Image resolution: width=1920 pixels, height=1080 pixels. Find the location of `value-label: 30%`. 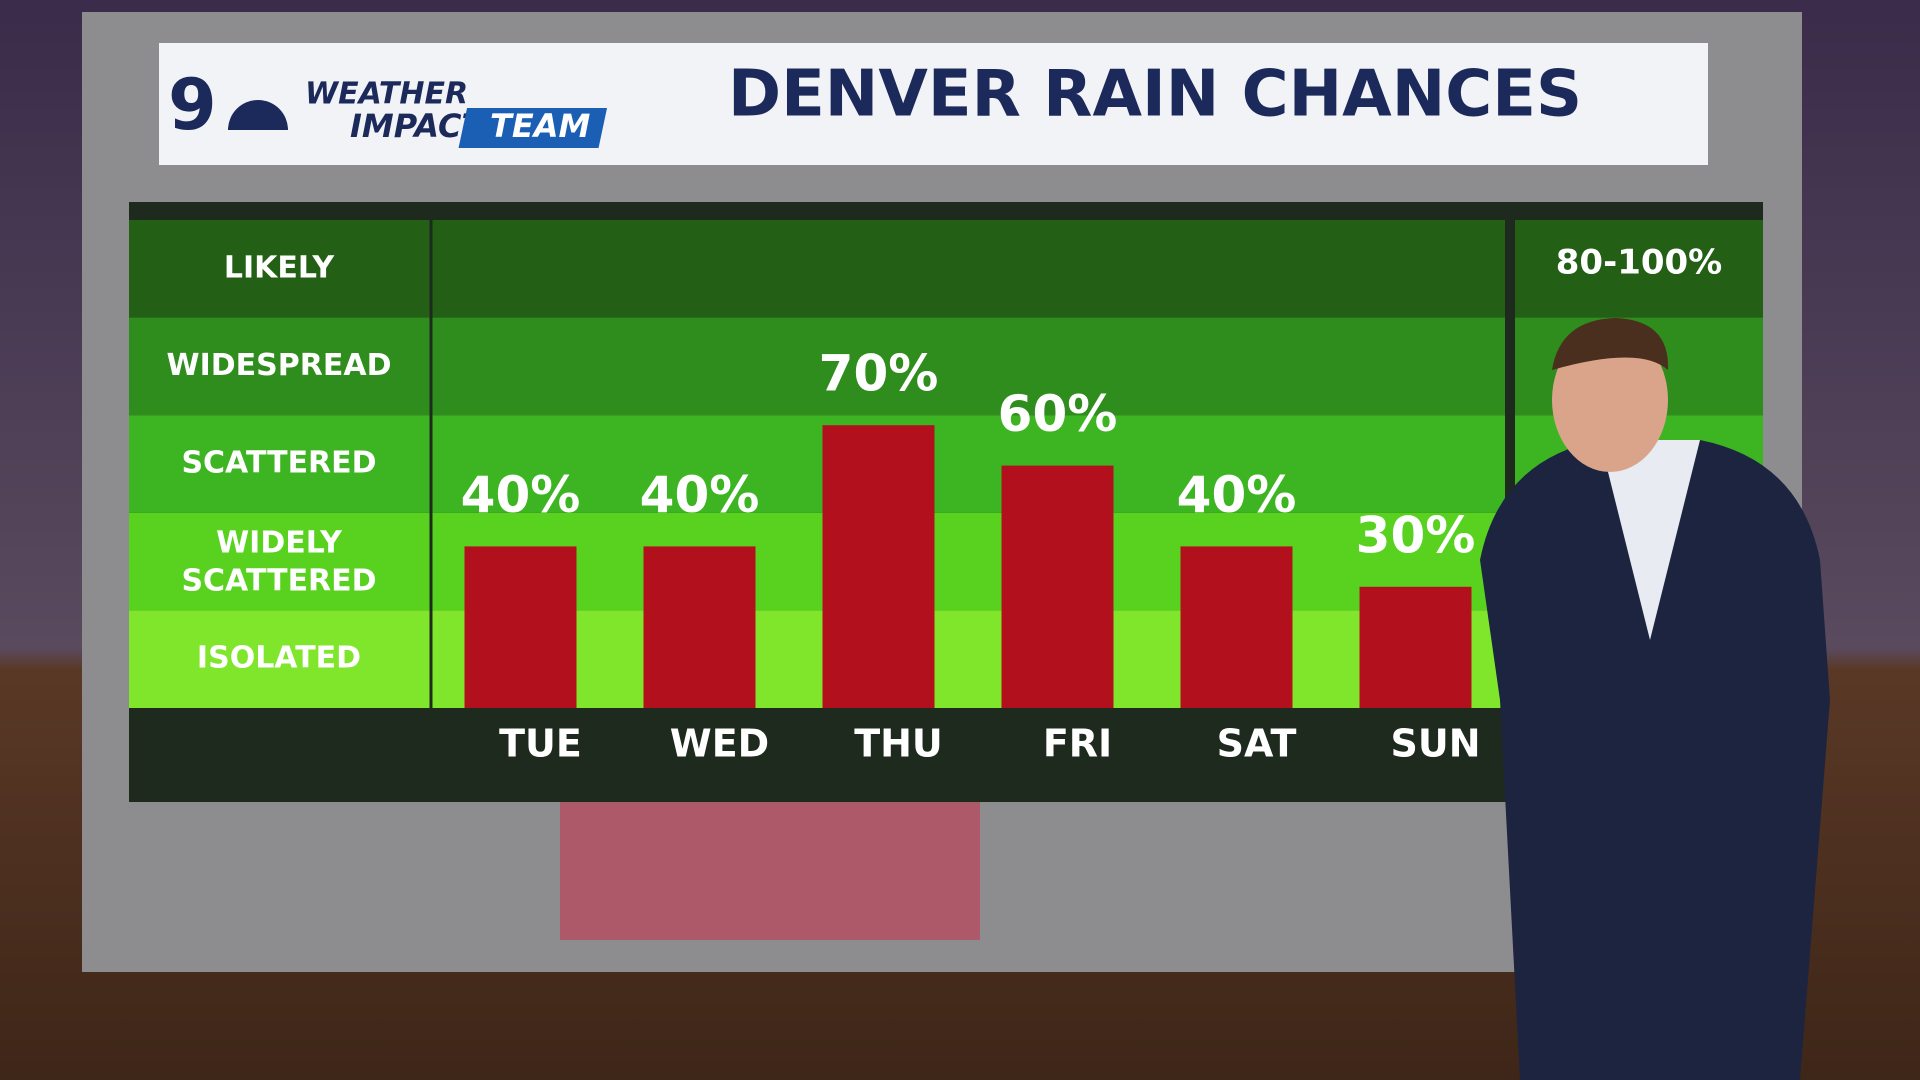

value-label: 30% is located at coordinates (1416, 535).